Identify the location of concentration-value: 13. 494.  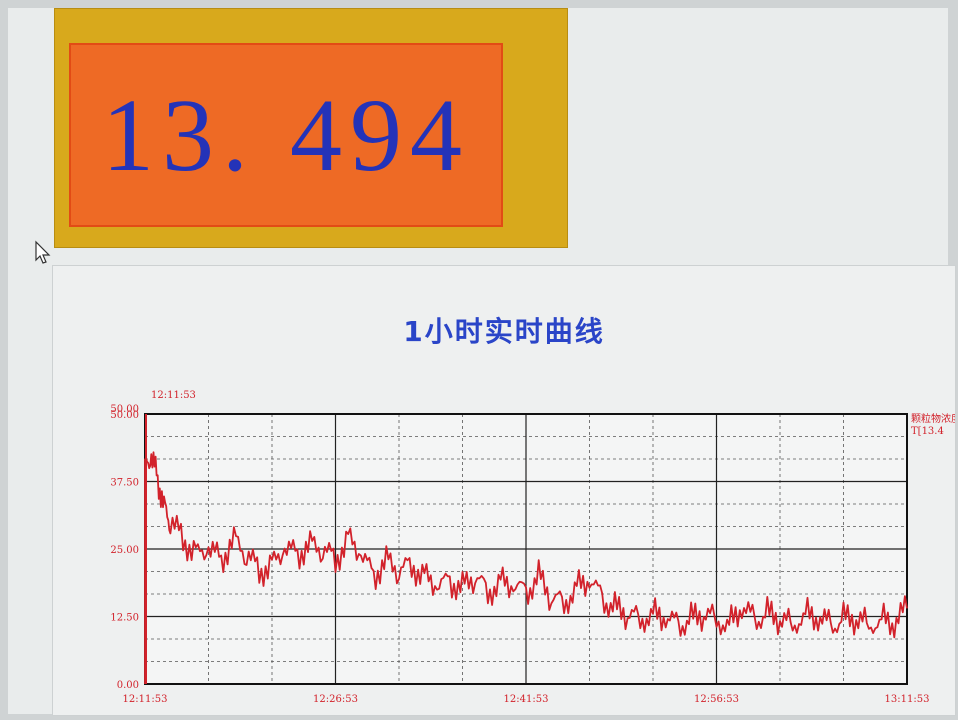
(286, 135).